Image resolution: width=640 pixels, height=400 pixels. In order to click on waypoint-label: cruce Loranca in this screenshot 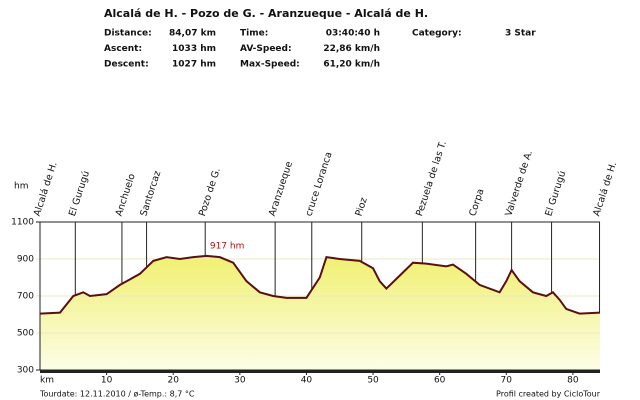, I will do `click(319, 184)`.